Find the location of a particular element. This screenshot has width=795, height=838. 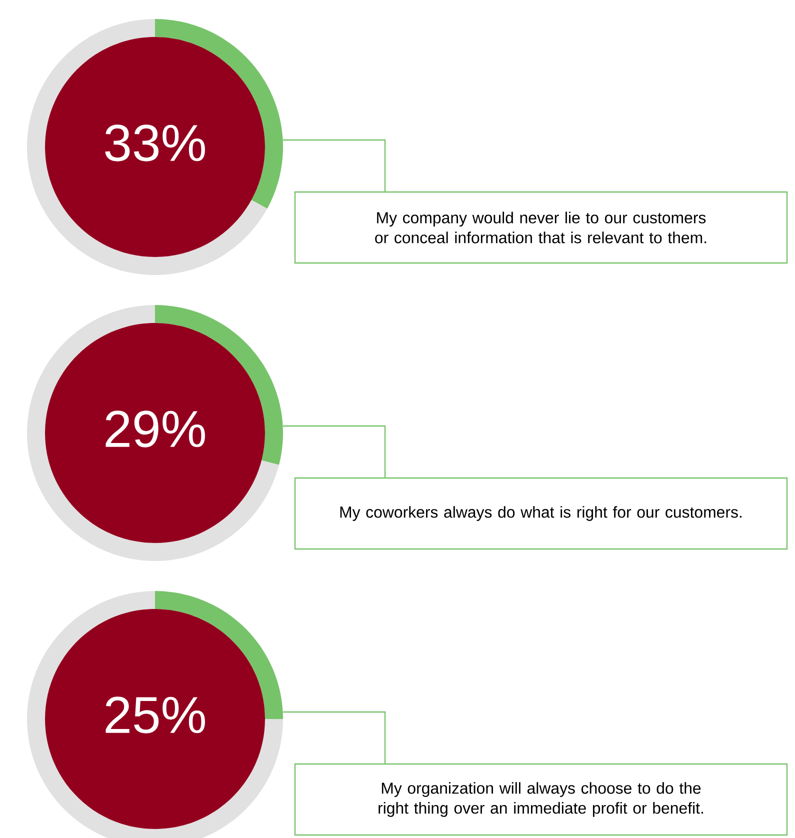

text: My company would never lie to our customers or conceal information that is relevant to them. is located at coordinates (540, 228).